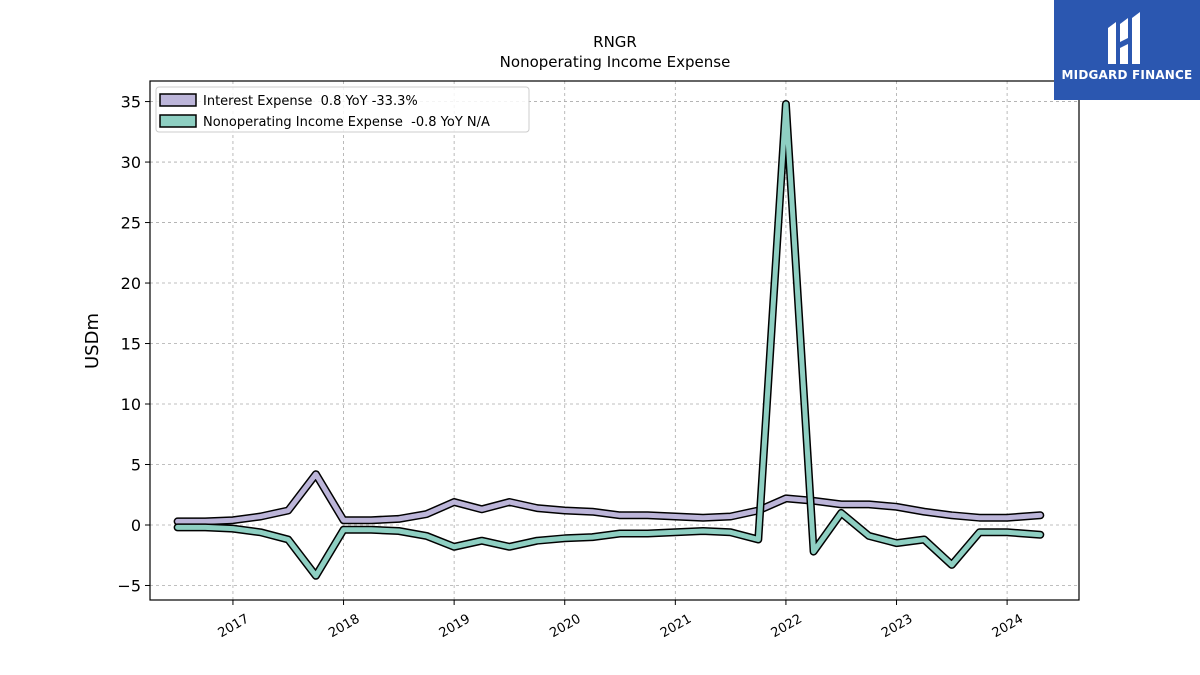 The height and width of the screenshot is (675, 1200). Describe the element at coordinates (136, 525) in the screenshot. I see `y-tick-label: 0` at that location.